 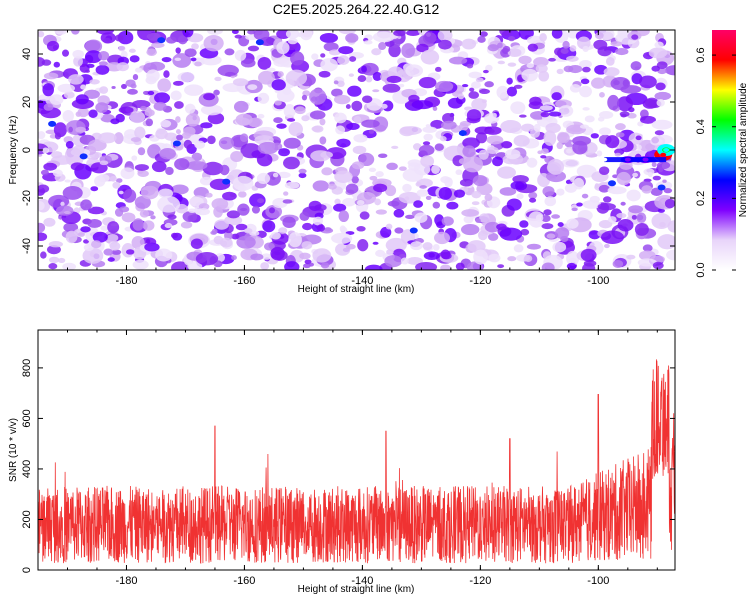 I want to click on heatmap-x-tick-label-4: -100, so click(x=598, y=281).